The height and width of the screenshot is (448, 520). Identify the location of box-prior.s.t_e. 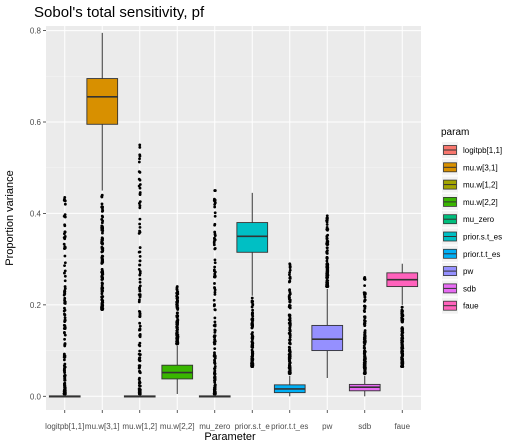
(252, 280).